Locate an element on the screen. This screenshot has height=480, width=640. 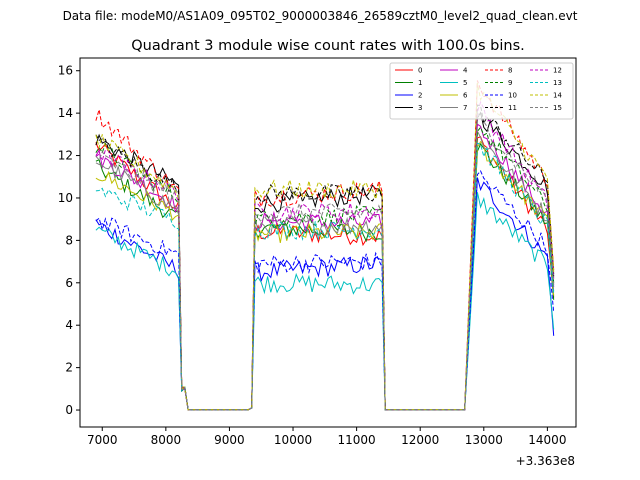
x-tick-label-13000: 13000 is located at coordinates (484, 440).